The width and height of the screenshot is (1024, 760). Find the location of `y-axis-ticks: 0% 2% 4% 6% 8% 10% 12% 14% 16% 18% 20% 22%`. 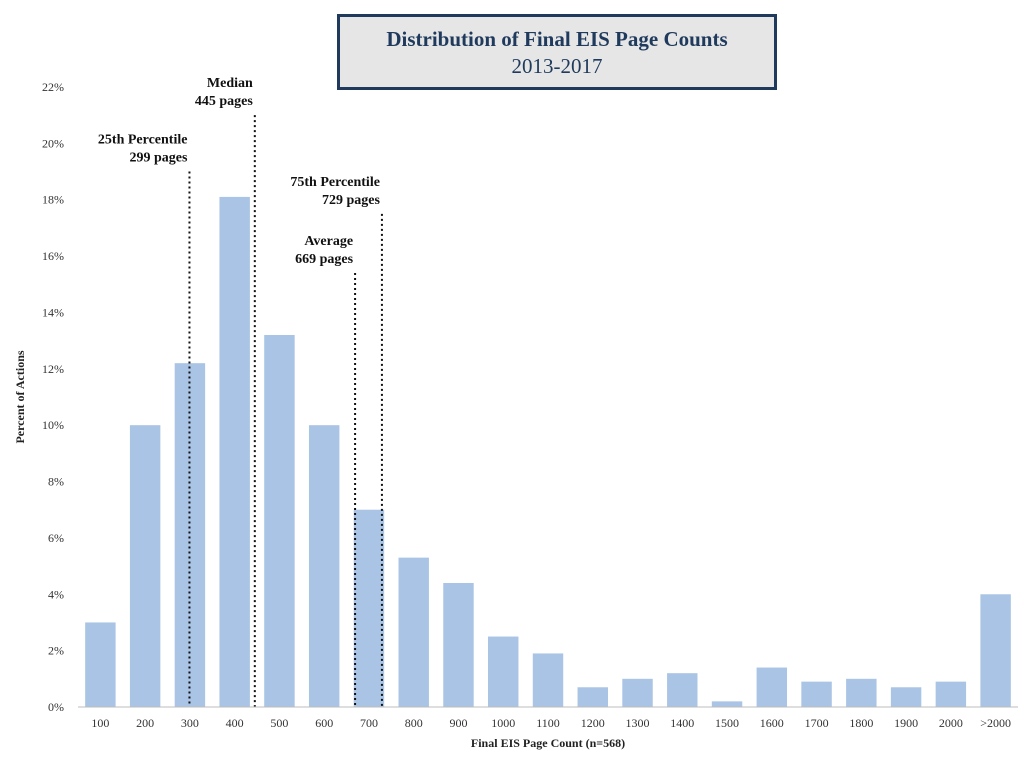

y-axis-ticks: 0% 2% 4% 6% 8% 10% 12% 14% 16% 18% 20% 22% is located at coordinates (53, 397).